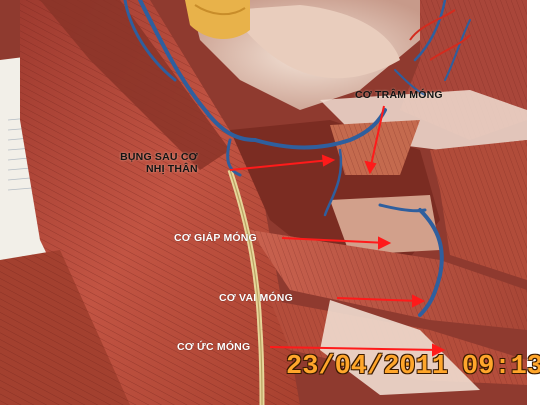  Describe the element at coordinates (501, 367) in the screenshot. I see `timestamp-time: 09:13` at that location.